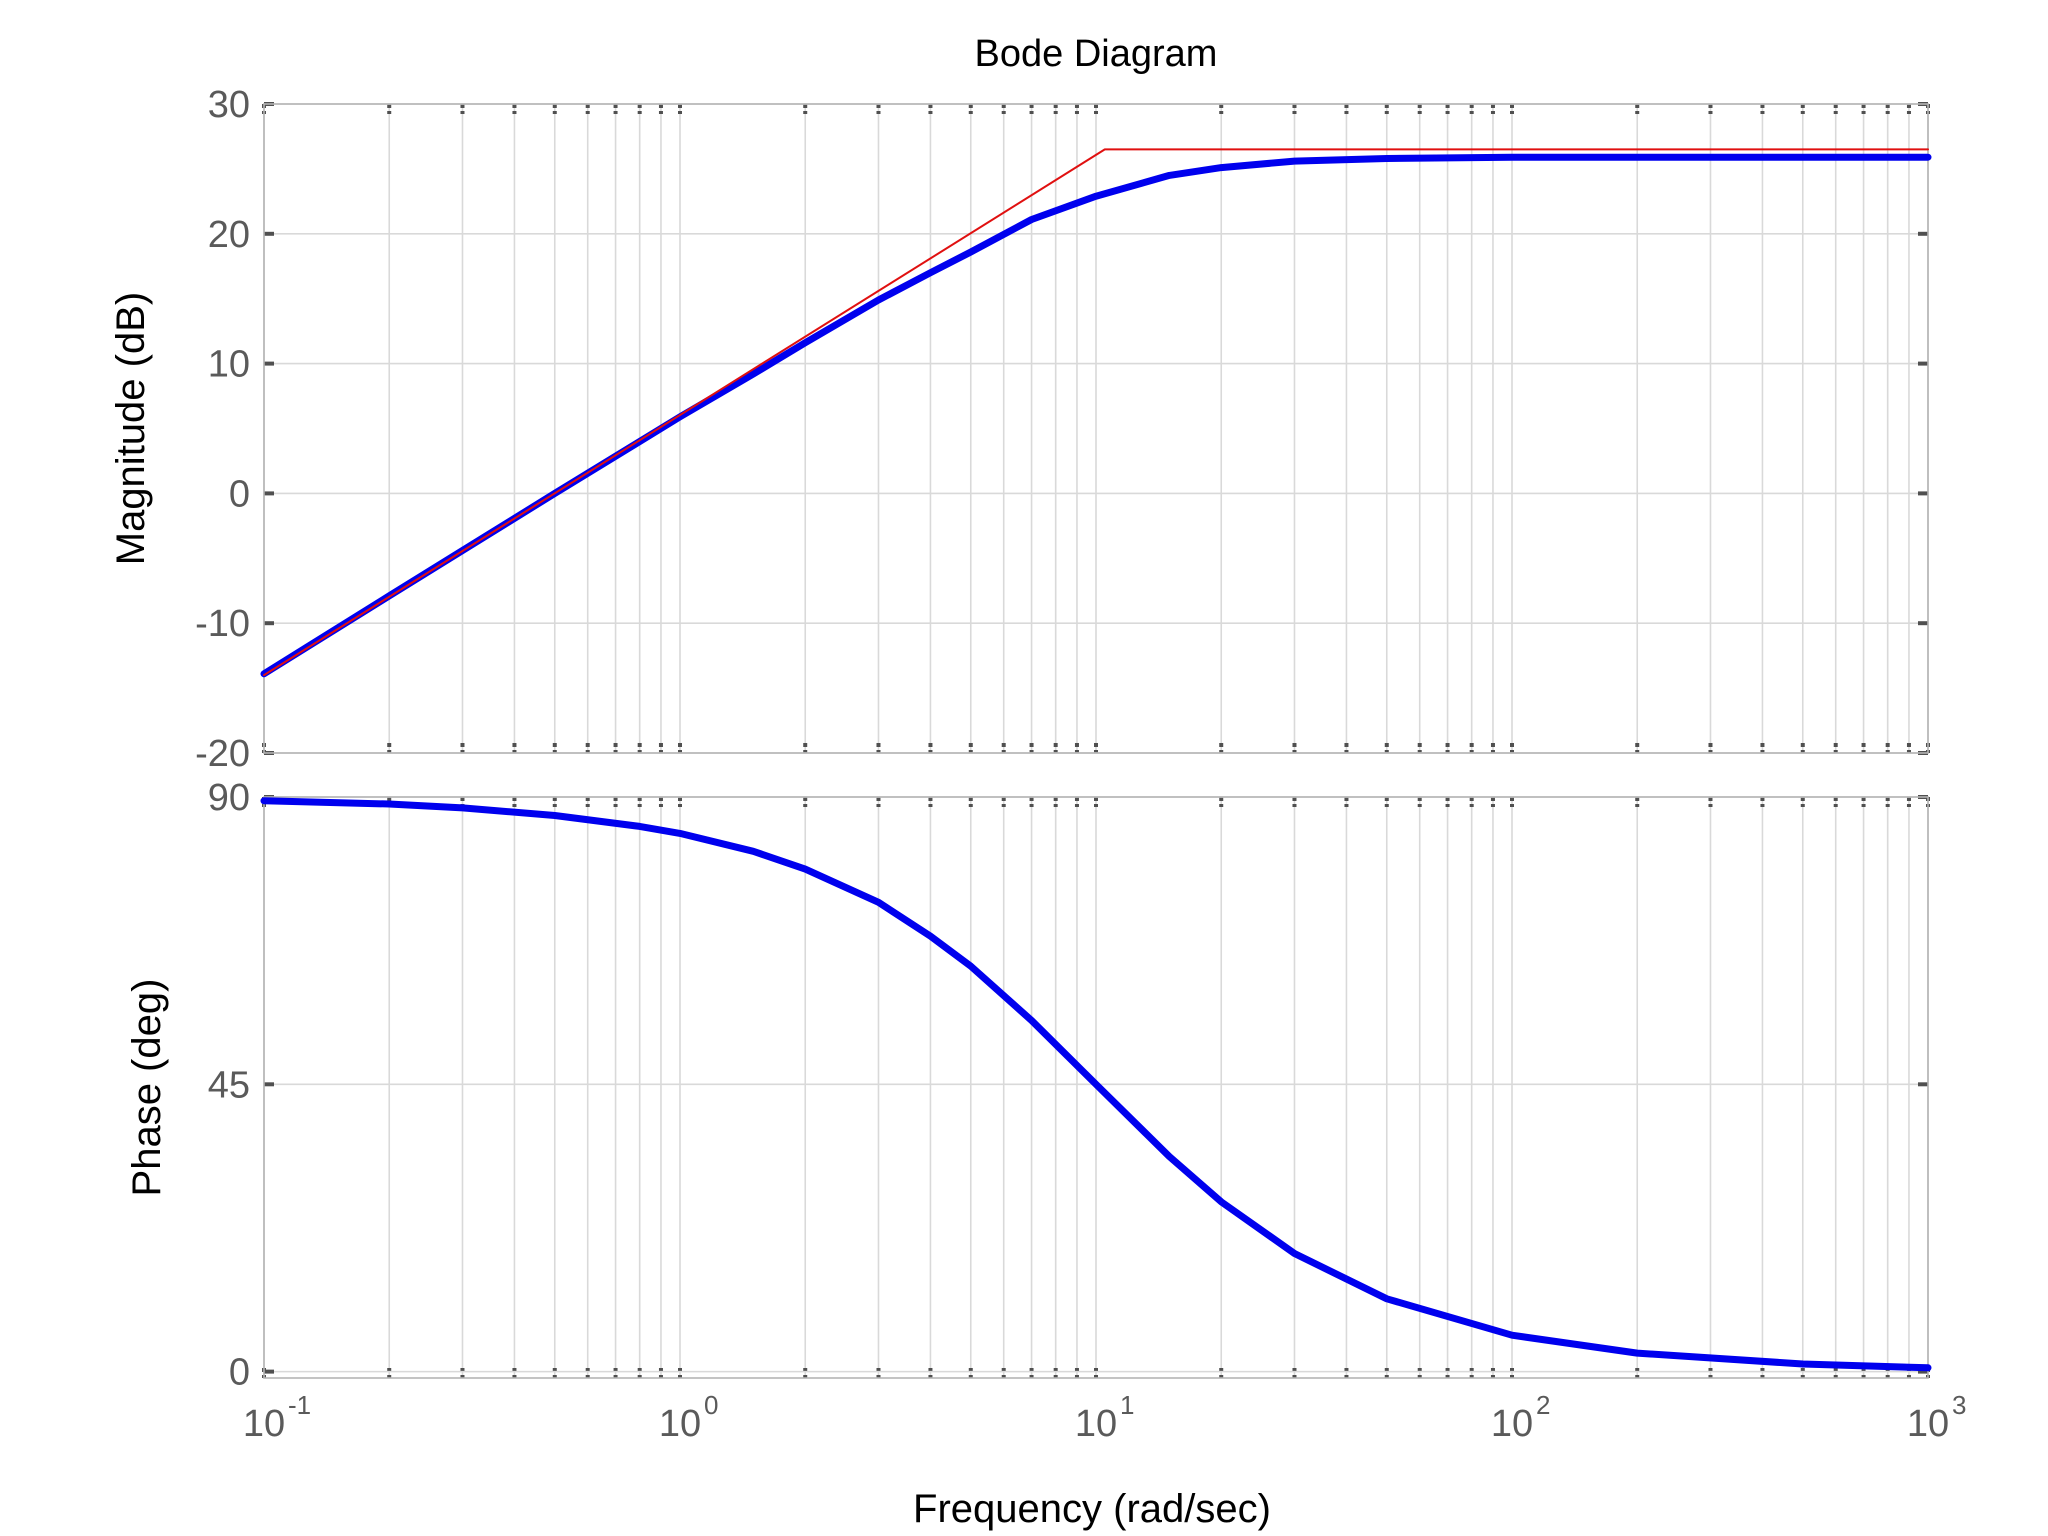  What do you see at coordinates (299, 1405) in the screenshot?
I see `x-tick-exponent: -1` at bounding box center [299, 1405].